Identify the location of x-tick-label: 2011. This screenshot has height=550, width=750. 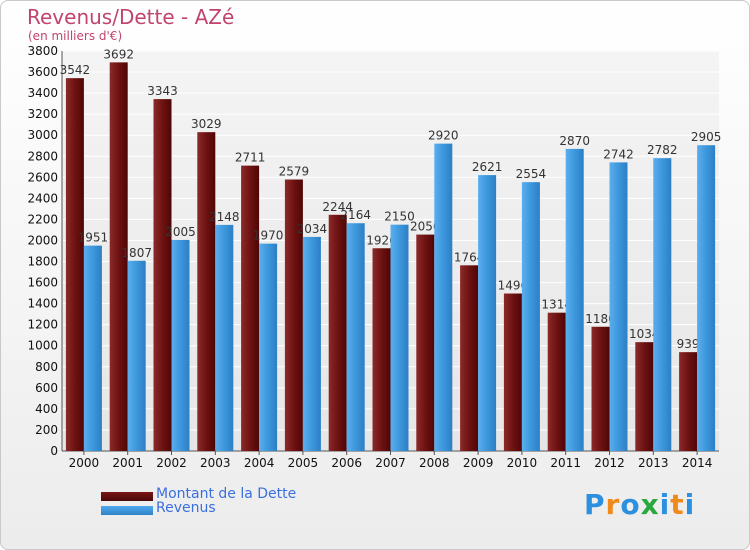
(565, 463).